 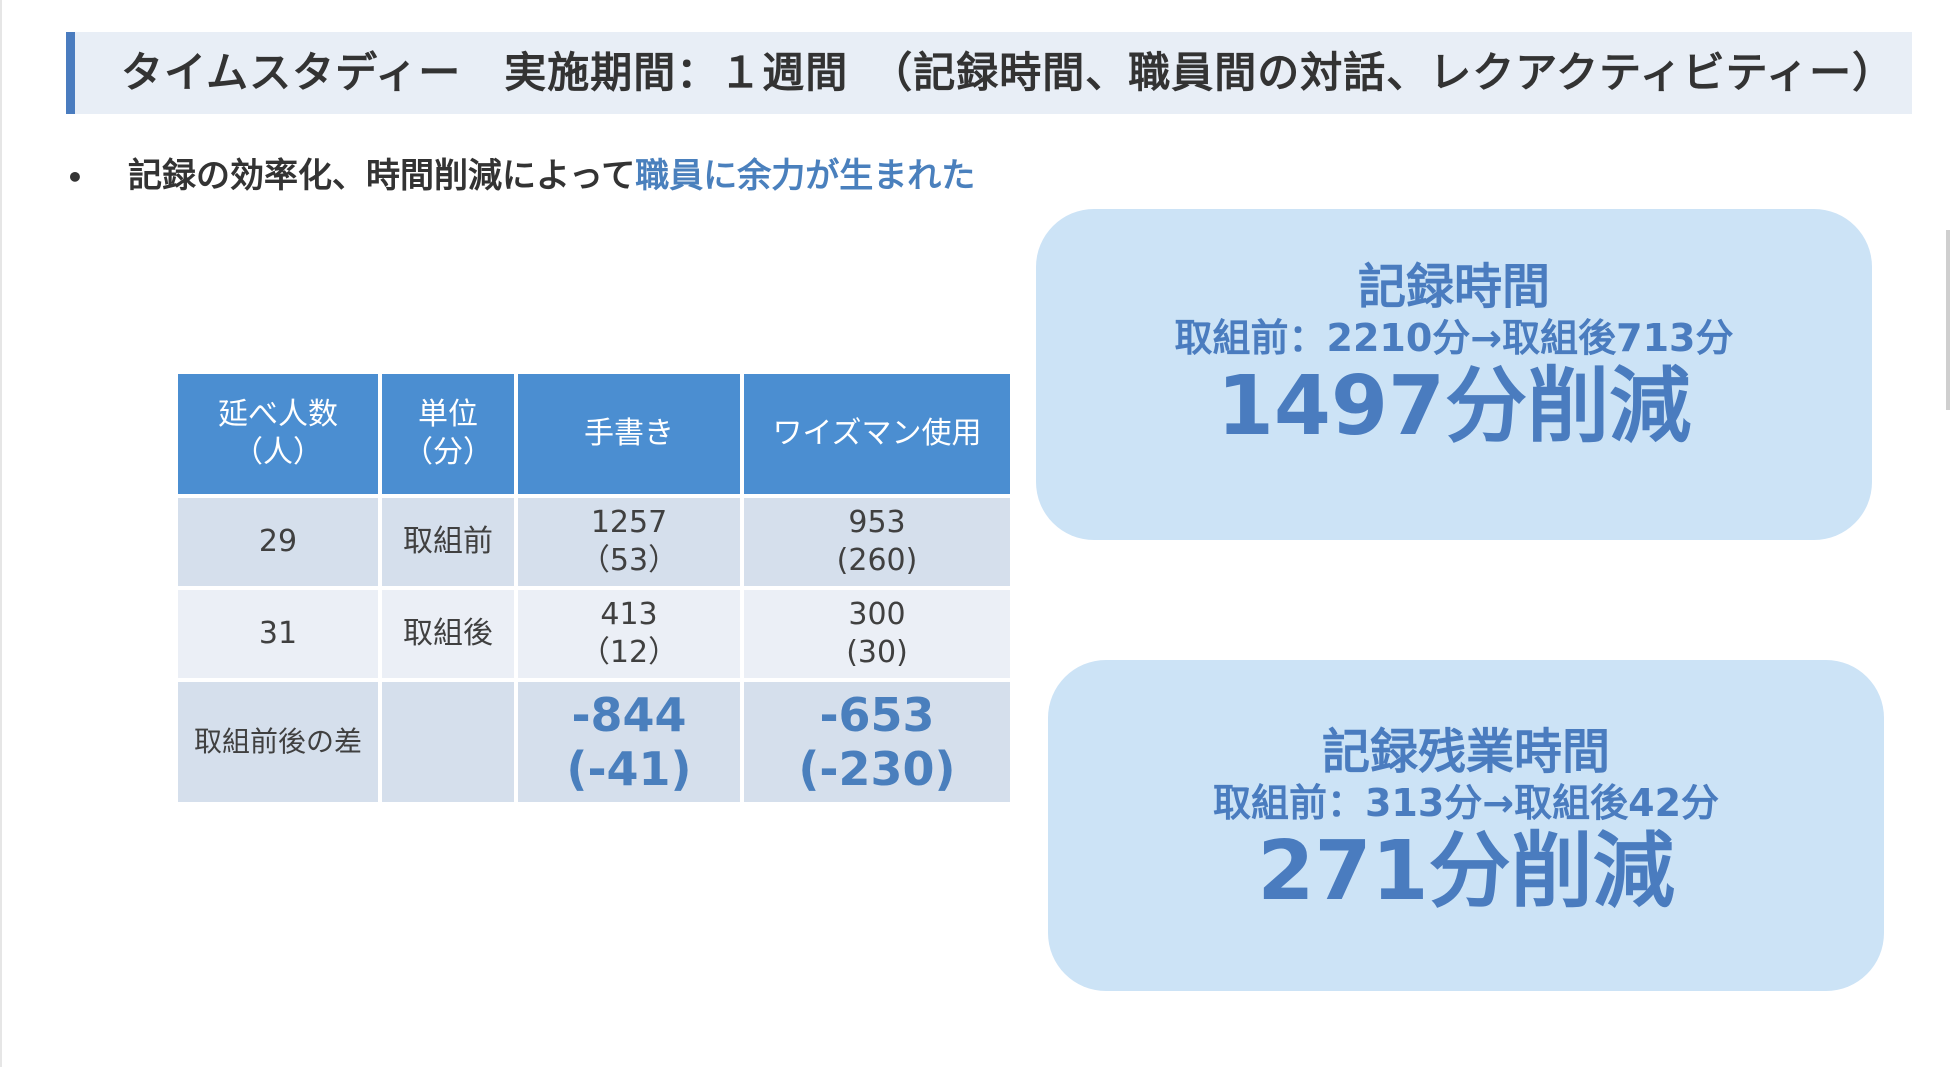 What do you see at coordinates (629, 522) in the screenshot?
I see `cell-value: 1257` at bounding box center [629, 522].